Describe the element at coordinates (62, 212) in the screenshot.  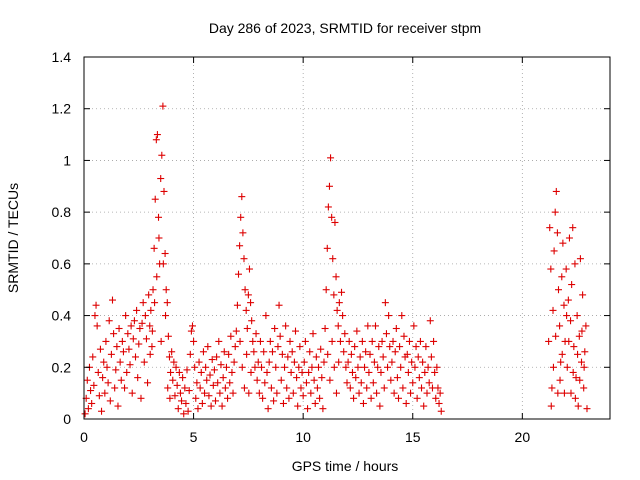
I see `y-tick-label: 0.8` at that location.